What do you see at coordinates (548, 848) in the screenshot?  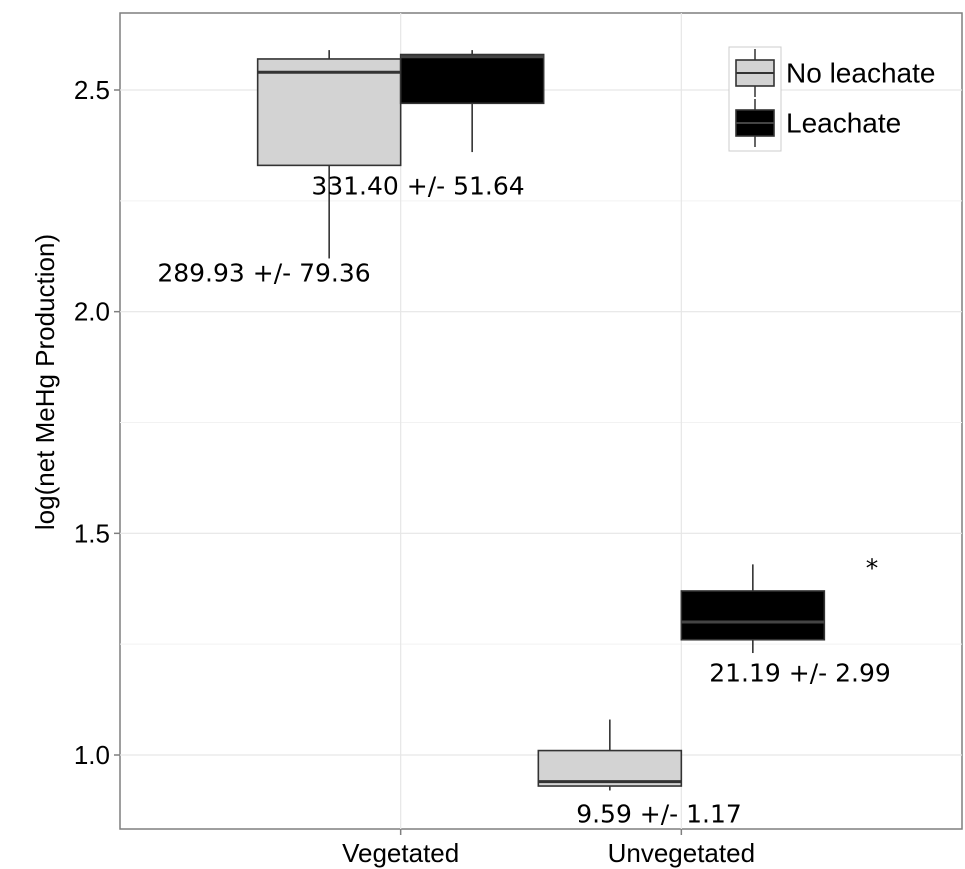 I see `x-axis: Vegetated Unvegetated` at bounding box center [548, 848].